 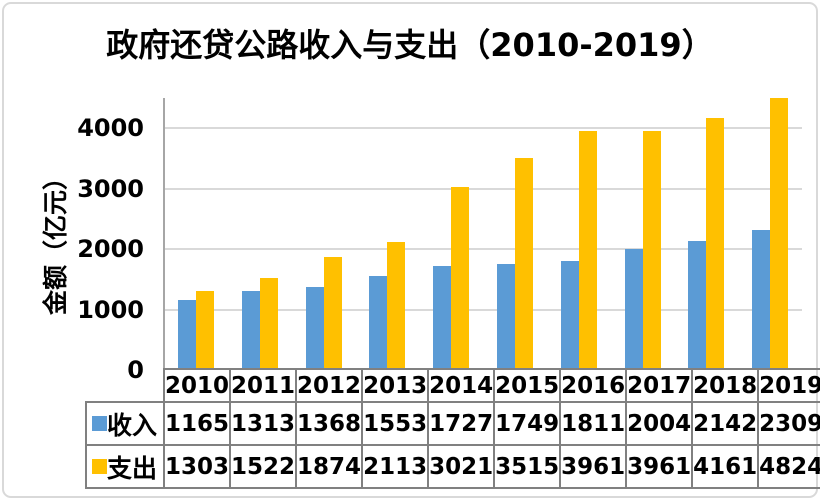 What do you see at coordinates (593, 385) in the screenshot?
I see `year-cell-2016: 2016` at bounding box center [593, 385].